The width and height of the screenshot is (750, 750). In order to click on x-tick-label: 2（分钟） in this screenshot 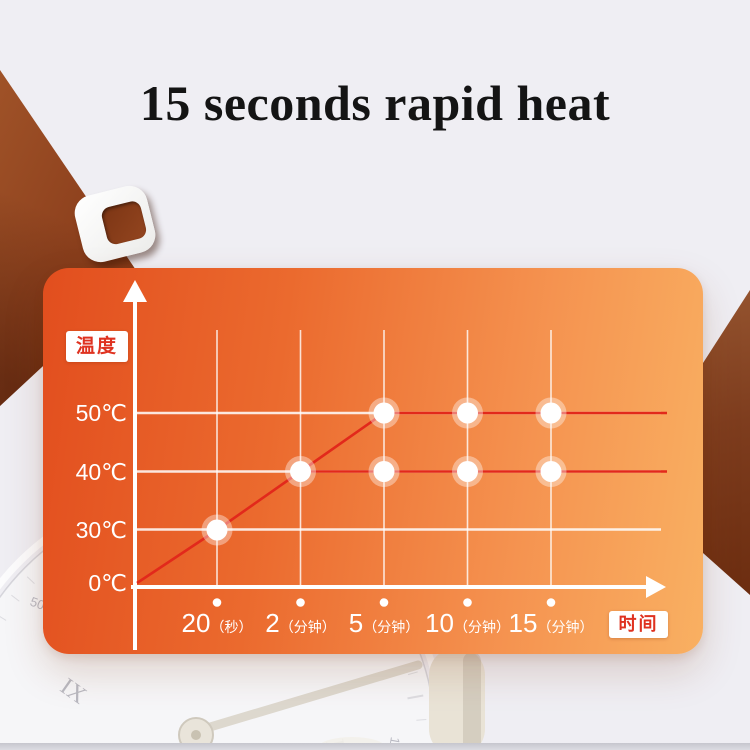, I will do `click(301, 623)`.